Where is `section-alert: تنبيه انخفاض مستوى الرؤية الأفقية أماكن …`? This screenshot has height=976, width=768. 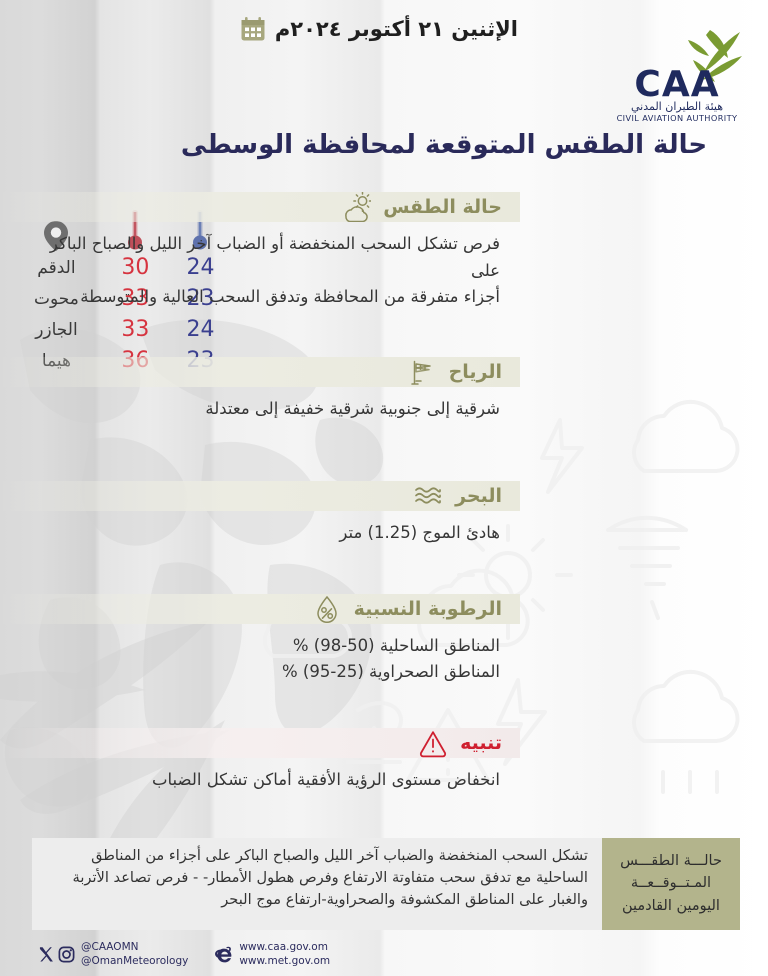
section-alert: تنبيه انخفاض مستوى الرؤية الأفقية أماكن … is located at coordinates (260, 761).